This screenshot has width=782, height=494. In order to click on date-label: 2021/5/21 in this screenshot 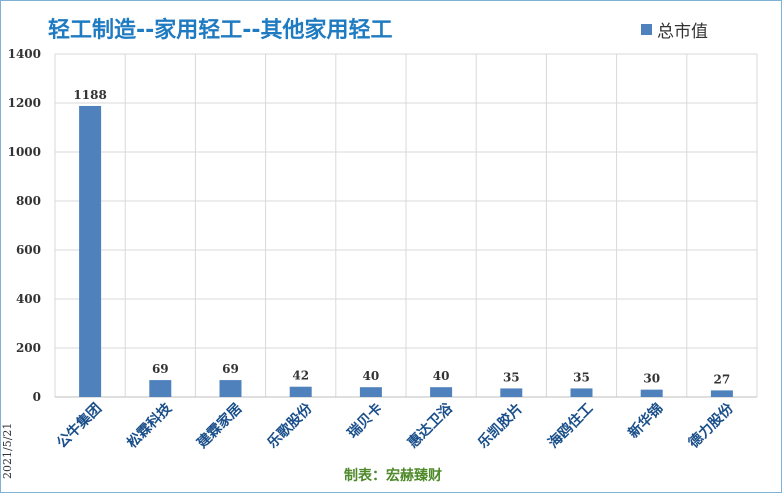, I will do `click(7, 450)`.